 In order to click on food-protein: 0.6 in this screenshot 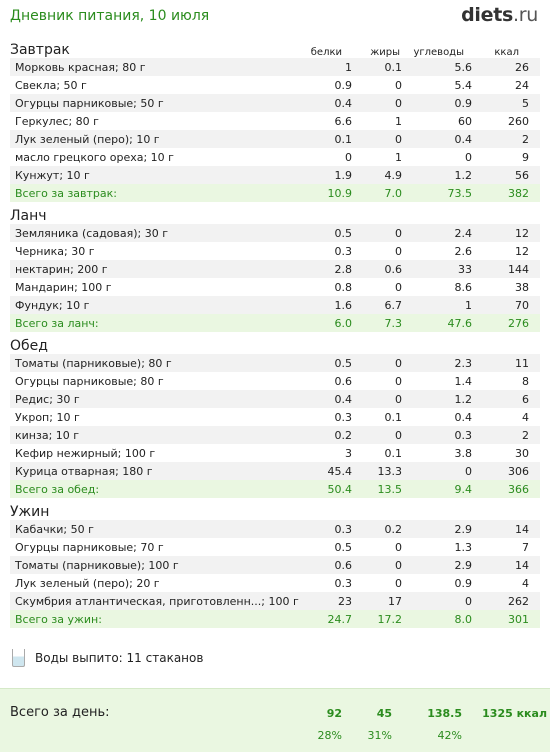, I will do `click(343, 565)`.